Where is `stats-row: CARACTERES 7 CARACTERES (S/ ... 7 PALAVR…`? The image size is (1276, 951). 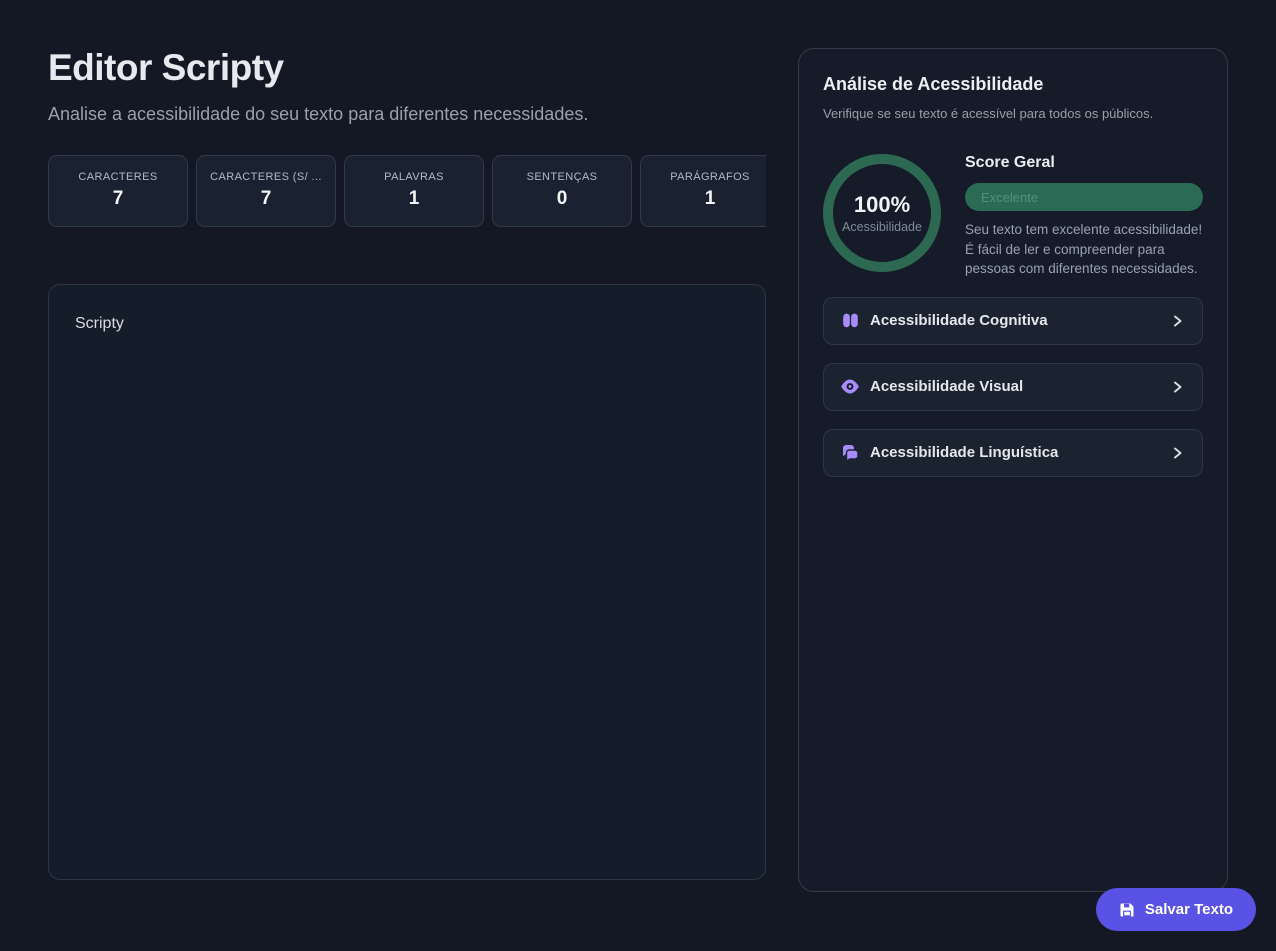 stats-row: CARACTERES 7 CARACTERES (S/ ... 7 PALAVR… is located at coordinates (407, 190).